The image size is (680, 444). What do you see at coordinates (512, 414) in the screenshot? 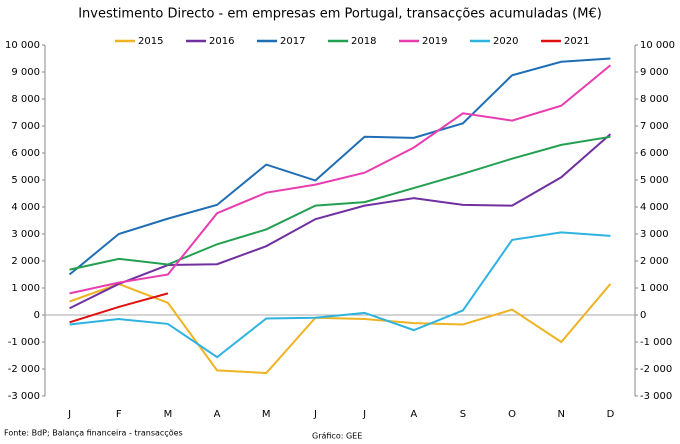
I see `x-tick-label: O` at bounding box center [512, 414].